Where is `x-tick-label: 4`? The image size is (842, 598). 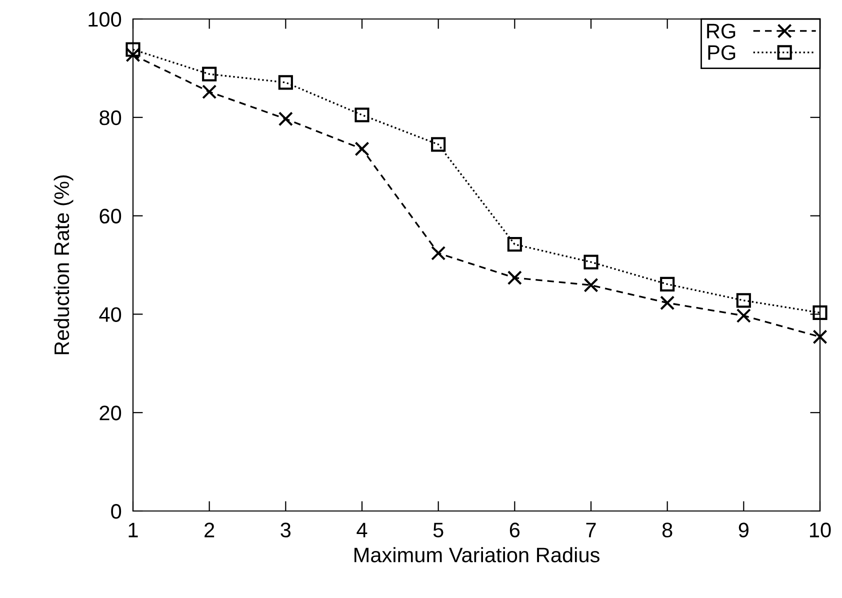
x-tick-label: 4 is located at coordinates (362, 530).